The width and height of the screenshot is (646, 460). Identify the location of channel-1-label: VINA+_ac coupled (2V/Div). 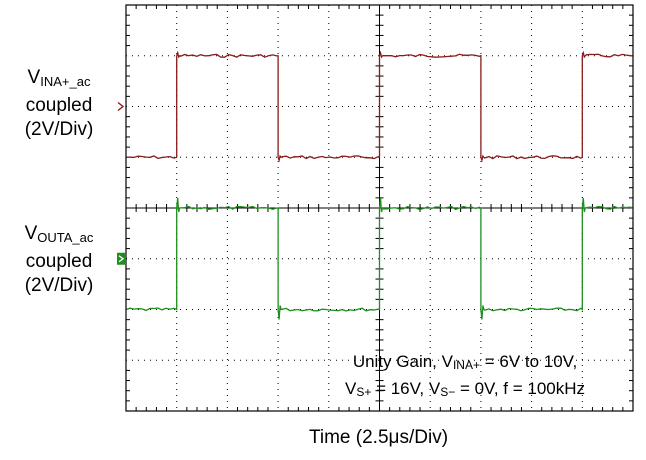
(59, 103).